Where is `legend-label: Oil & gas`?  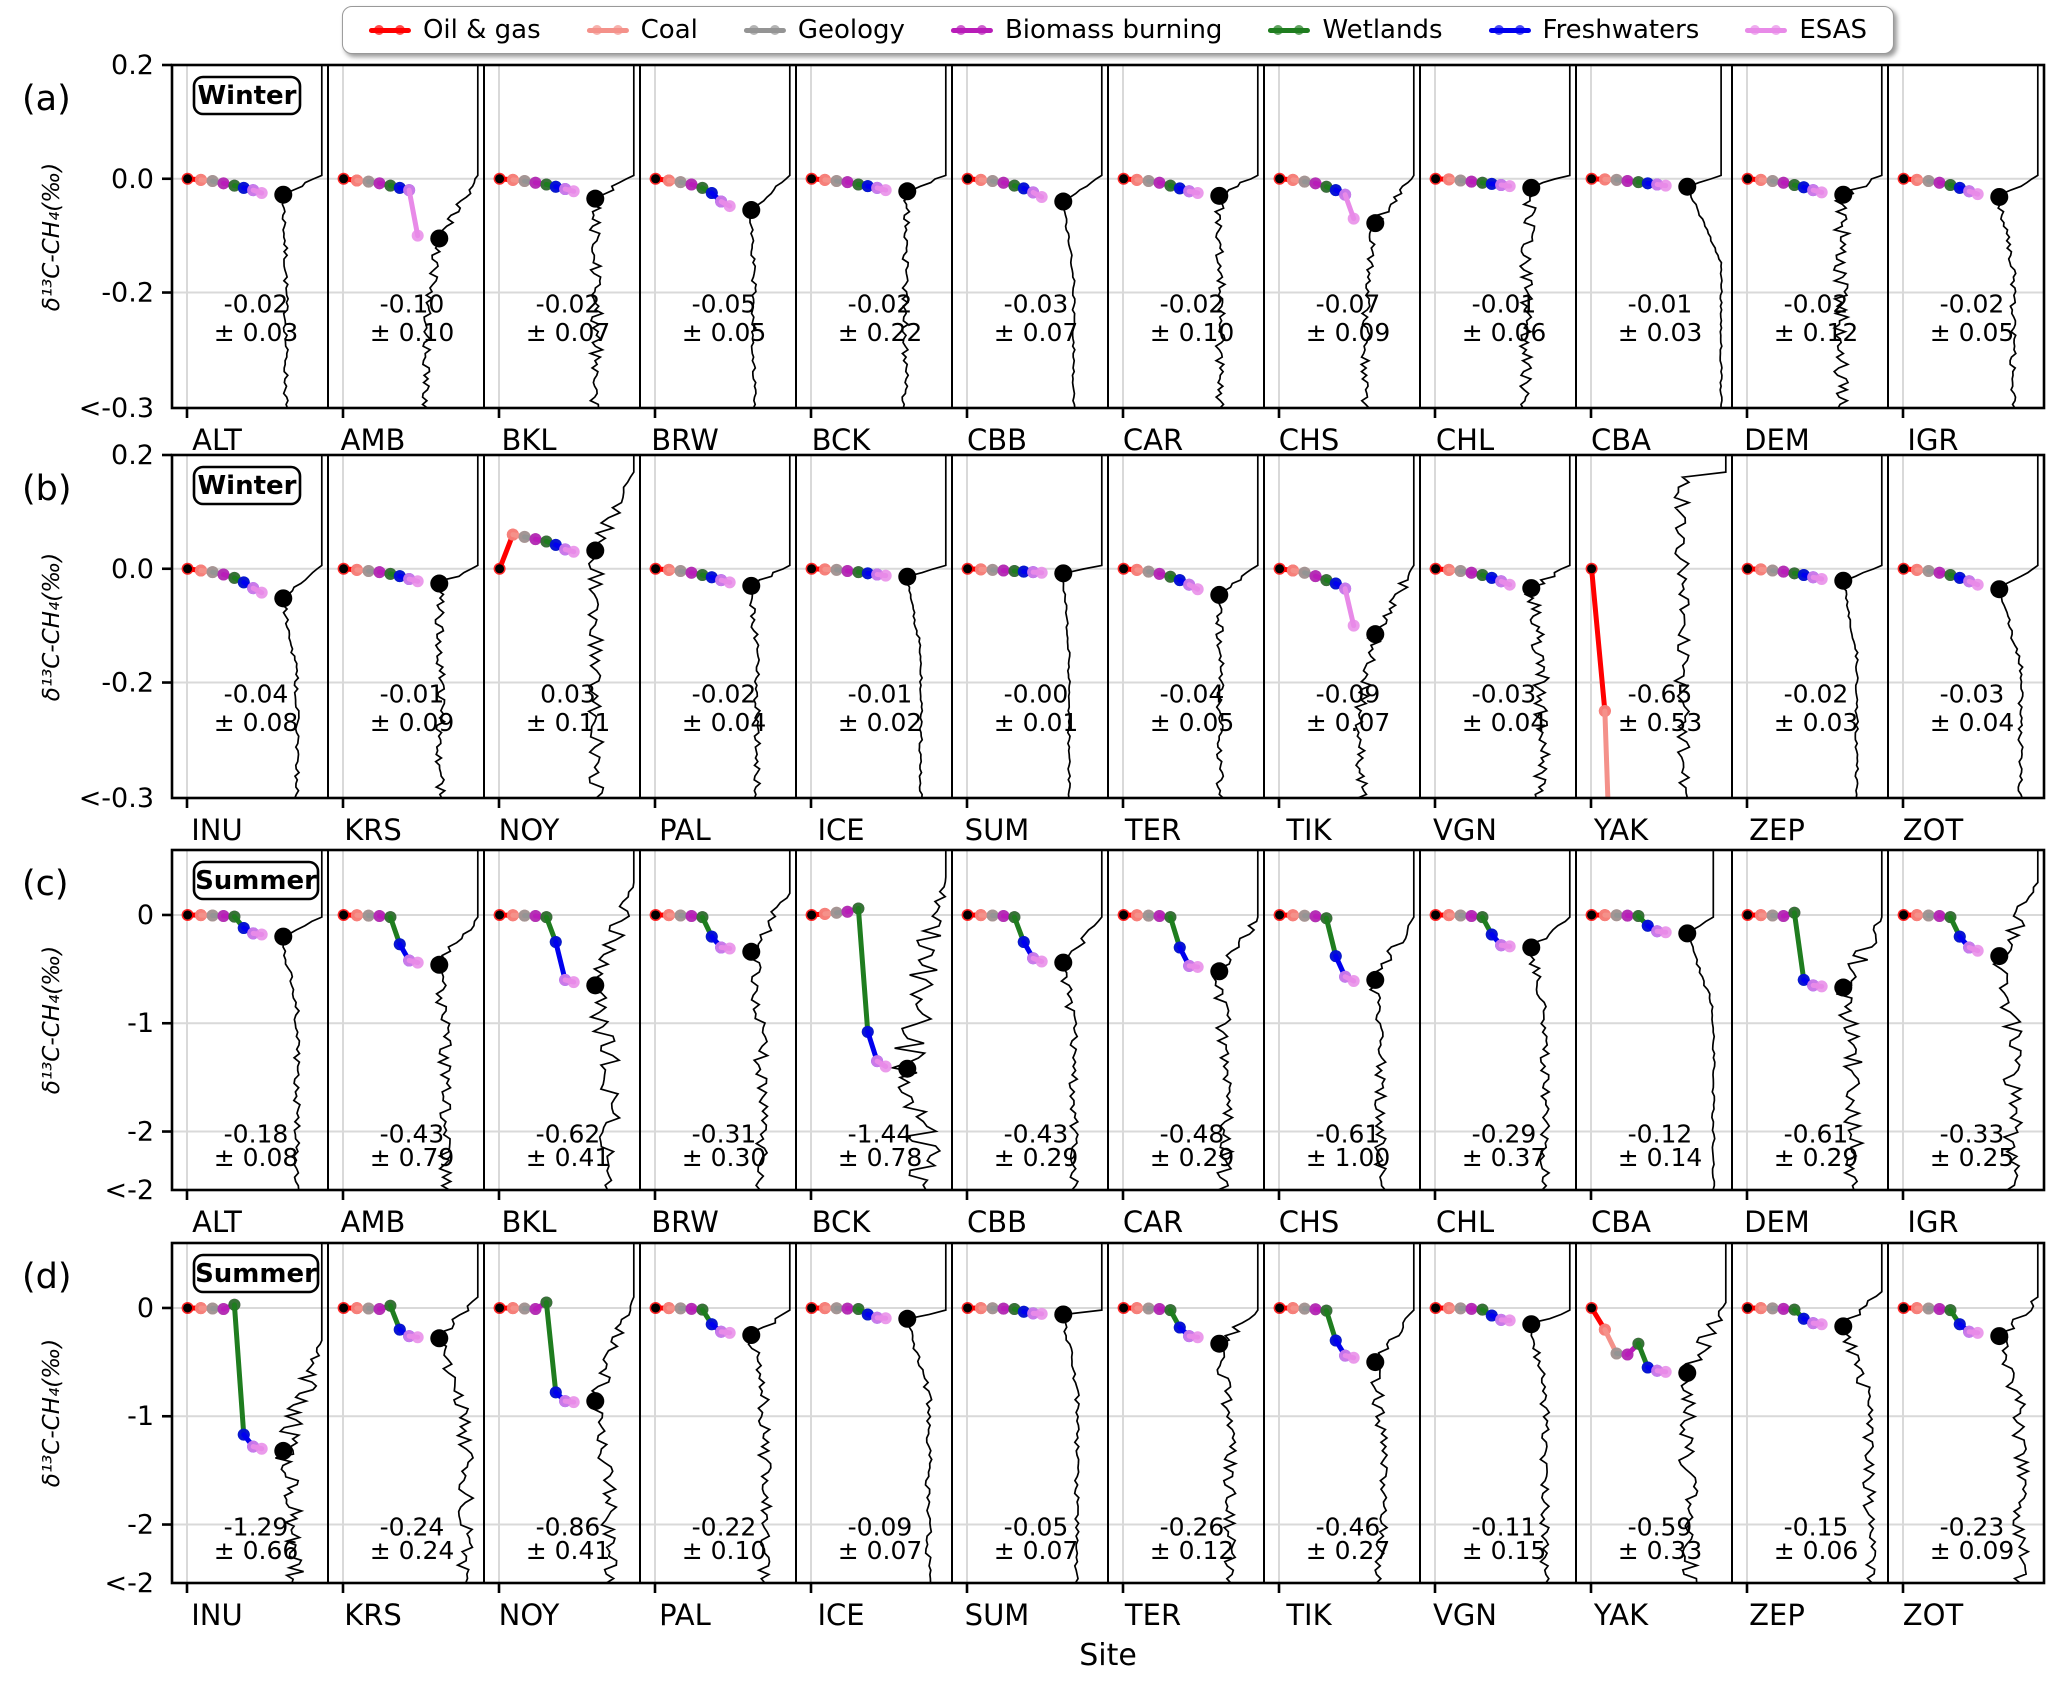 legend-label: Oil & gas is located at coordinates (481, 30).